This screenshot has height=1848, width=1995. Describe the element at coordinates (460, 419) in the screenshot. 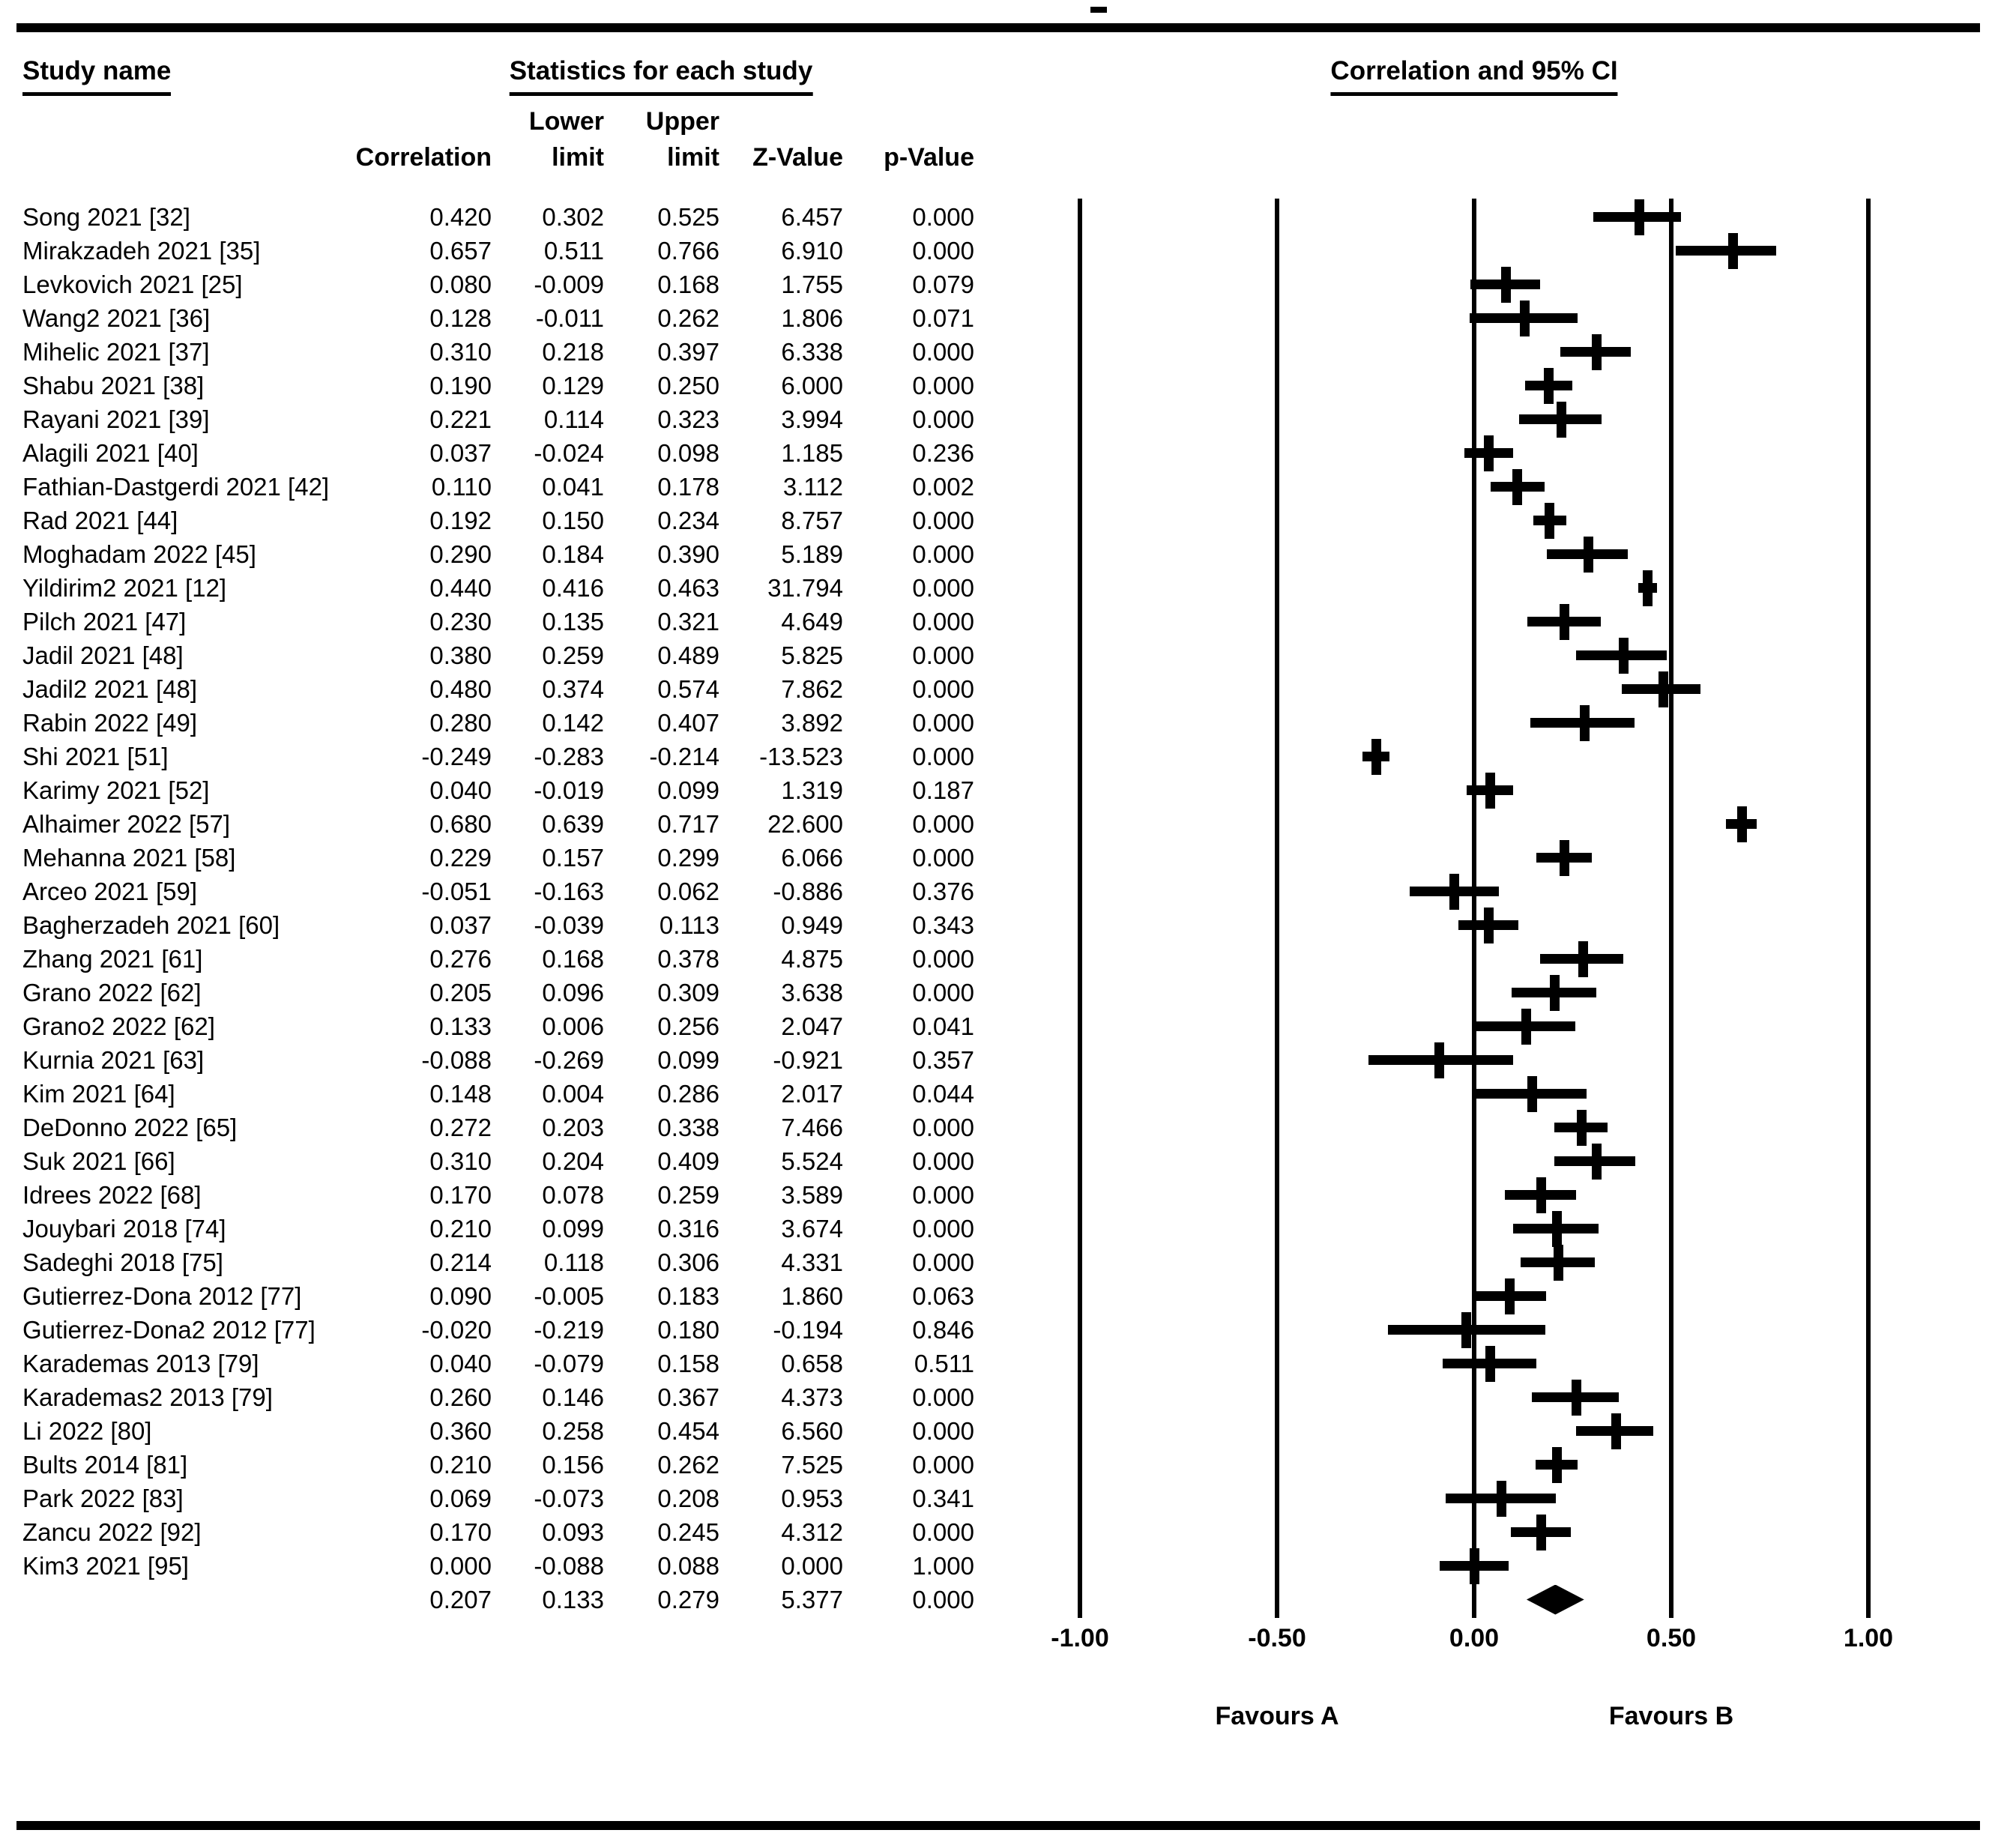

I see `correlation-cell: 0.221` at that location.